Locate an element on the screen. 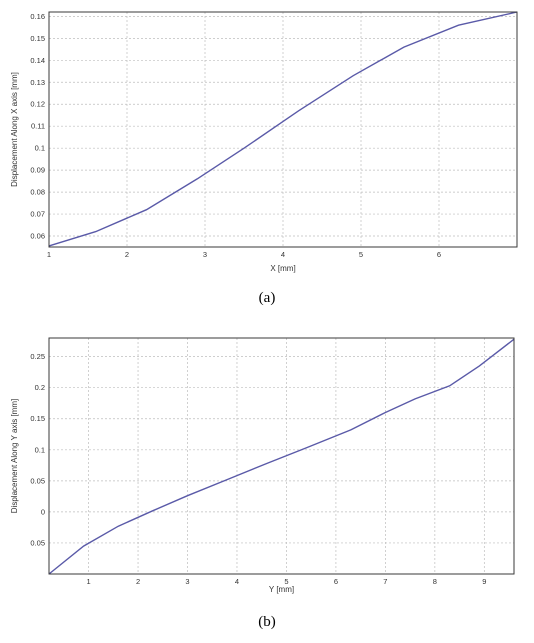 The width and height of the screenshot is (534, 643). chart-b-y-tick-label: 0.1 is located at coordinates (40, 449).